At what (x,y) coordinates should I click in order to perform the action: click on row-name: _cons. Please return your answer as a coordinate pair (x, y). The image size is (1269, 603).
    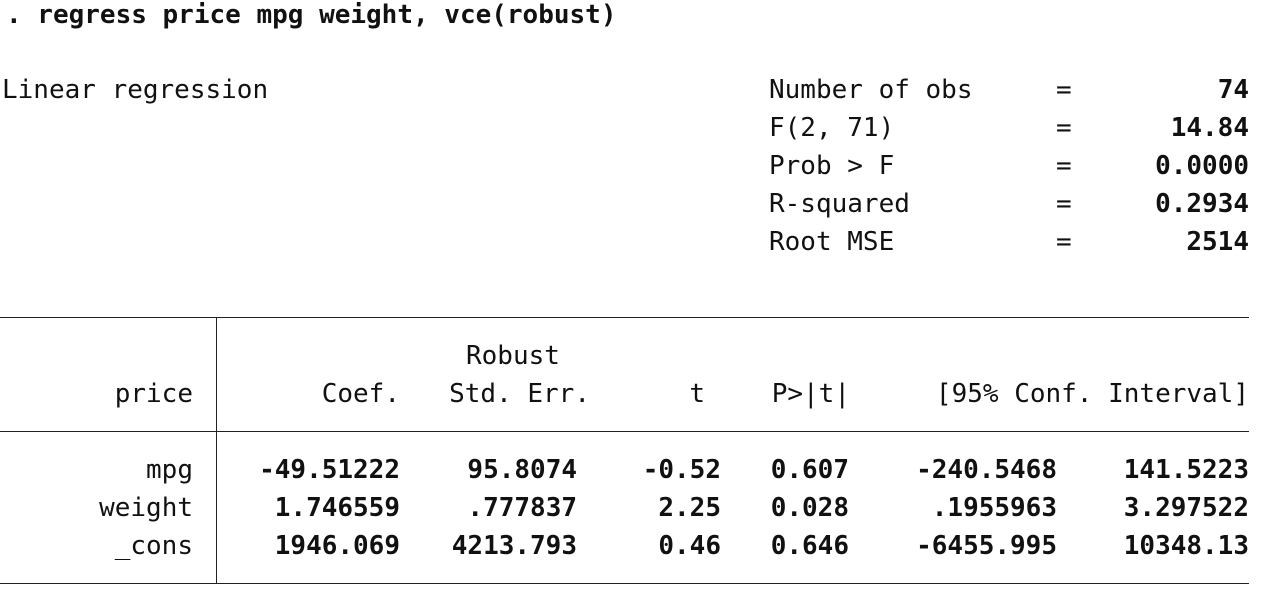
    Looking at the image, I should click on (153, 546).